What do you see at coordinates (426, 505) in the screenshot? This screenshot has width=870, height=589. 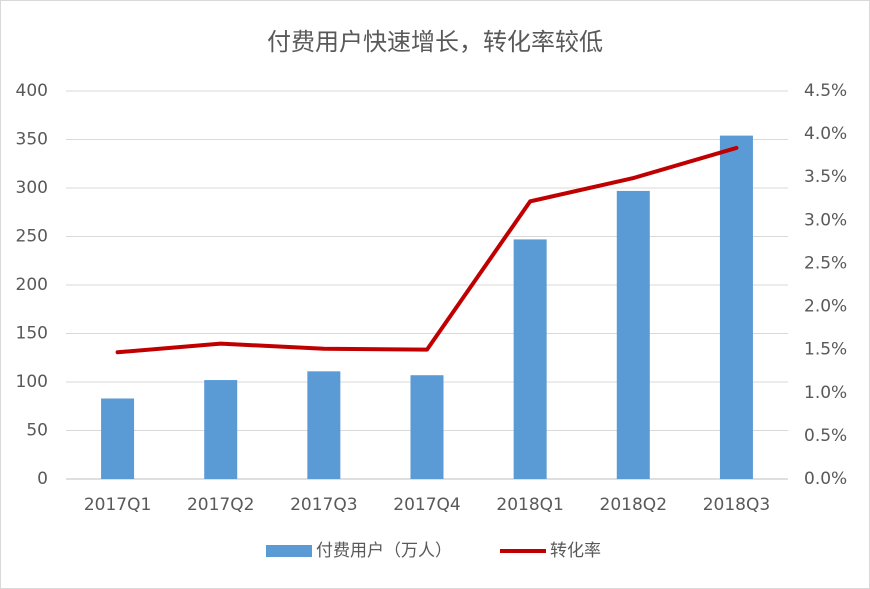 I see `x-tick-label: 2017Q4` at bounding box center [426, 505].